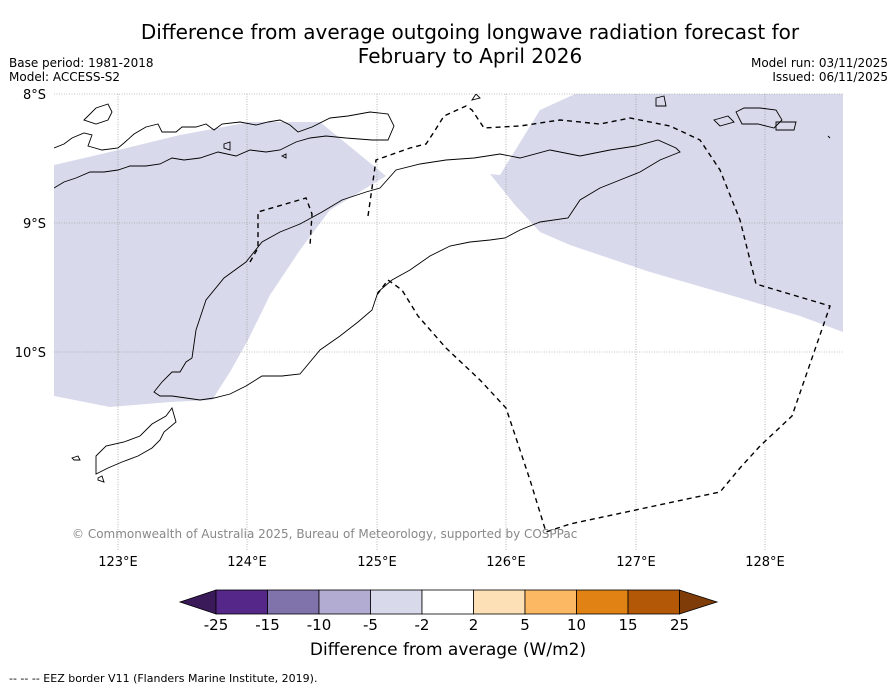 The width and height of the screenshot is (896, 690). I want to click on meta-right: Model run: 03/11/2025 Issued: 06/11/2025, so click(819, 70).